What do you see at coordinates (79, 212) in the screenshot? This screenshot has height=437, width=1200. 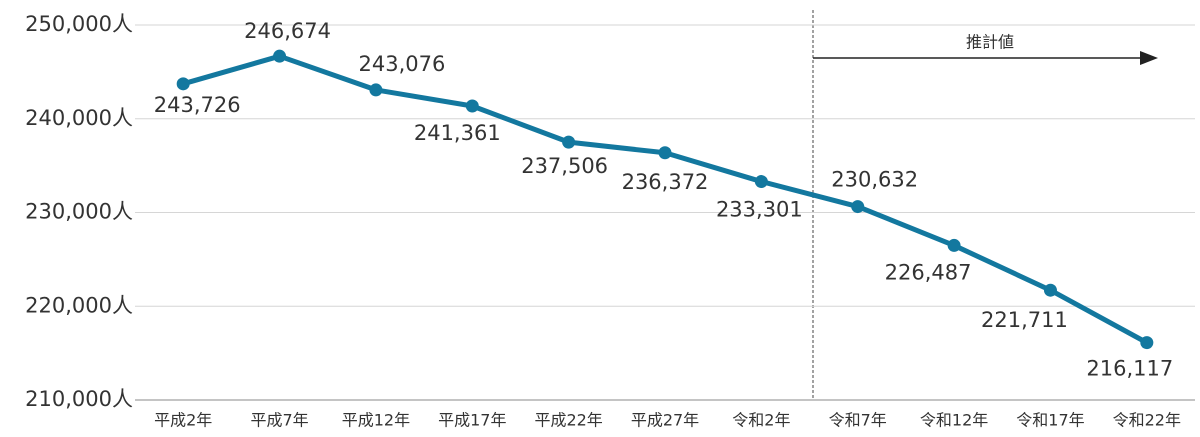 I see `y-tick-label: 230,000人` at bounding box center [79, 212].